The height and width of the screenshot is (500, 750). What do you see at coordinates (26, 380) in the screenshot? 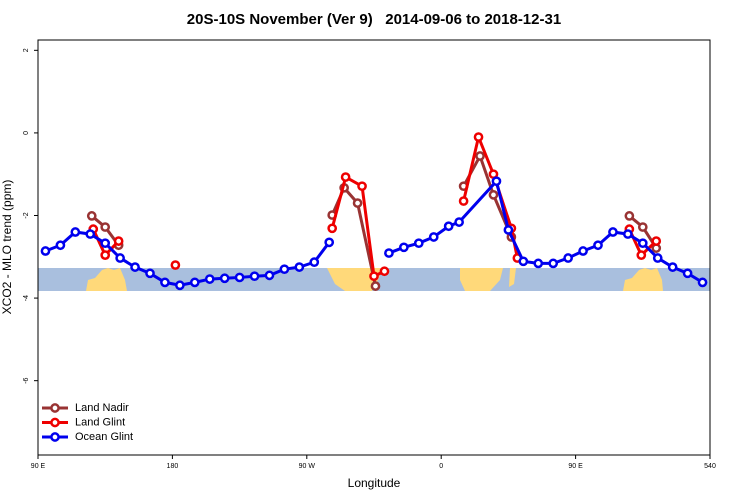
I see `y-tick-label: -6` at bounding box center [26, 380].